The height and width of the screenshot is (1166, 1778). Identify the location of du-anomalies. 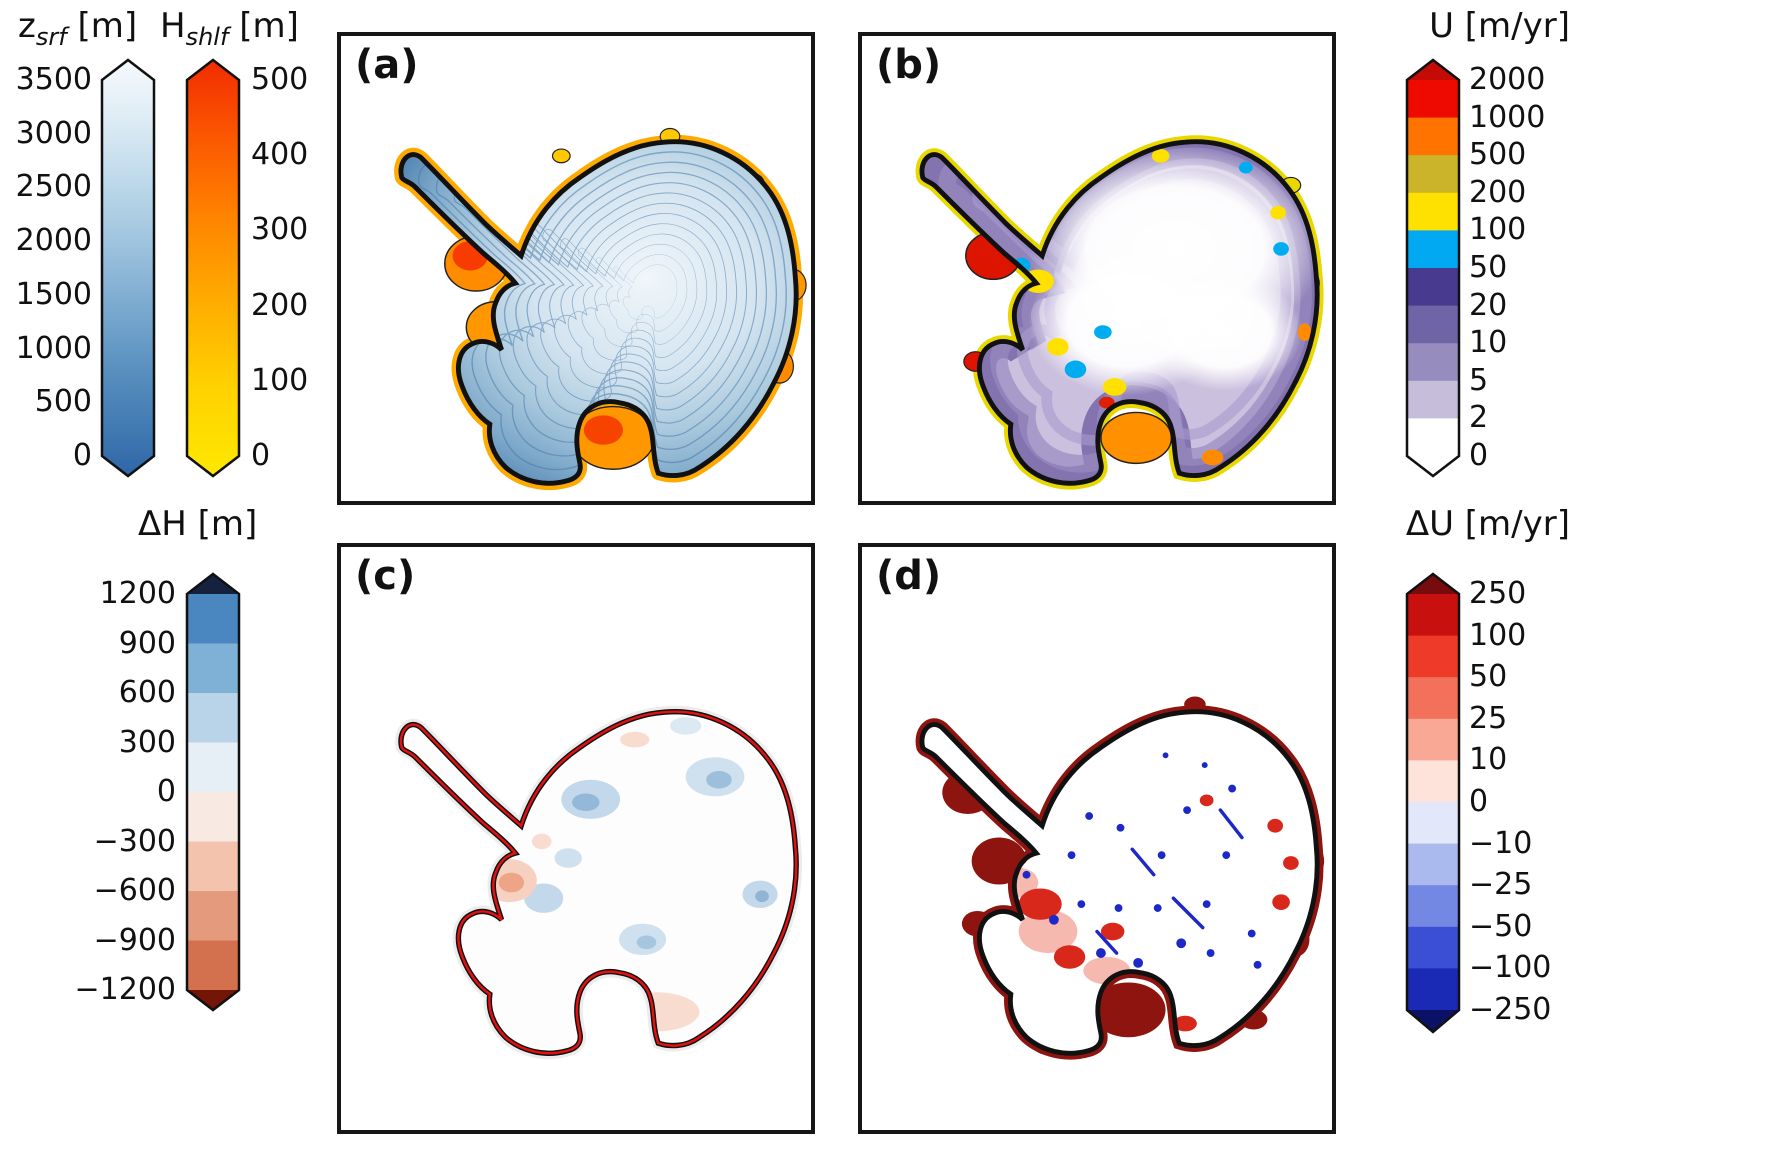
(1146, 892).